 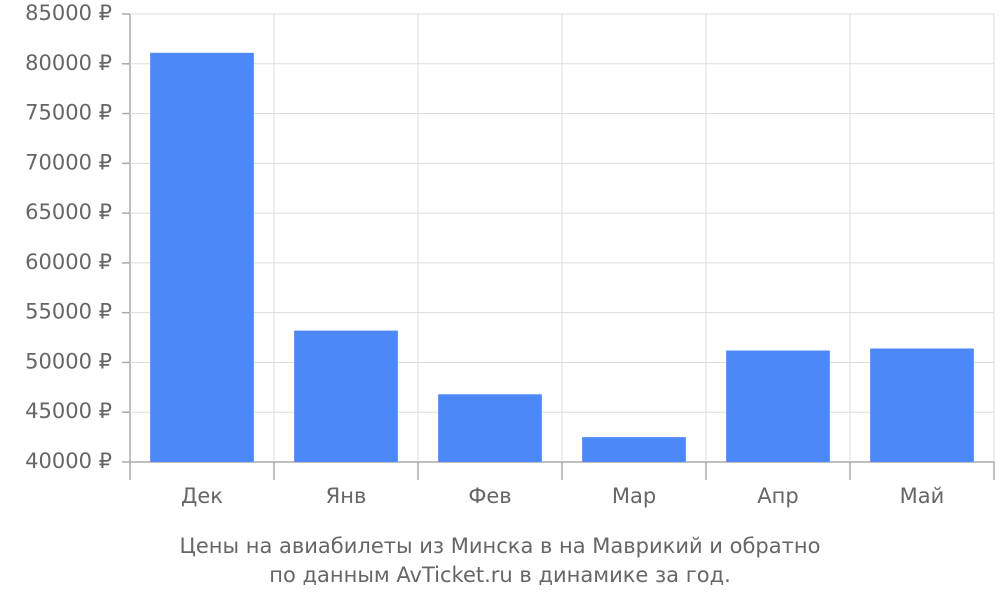 I want to click on x-tick-label: Фев, so click(x=489, y=496).